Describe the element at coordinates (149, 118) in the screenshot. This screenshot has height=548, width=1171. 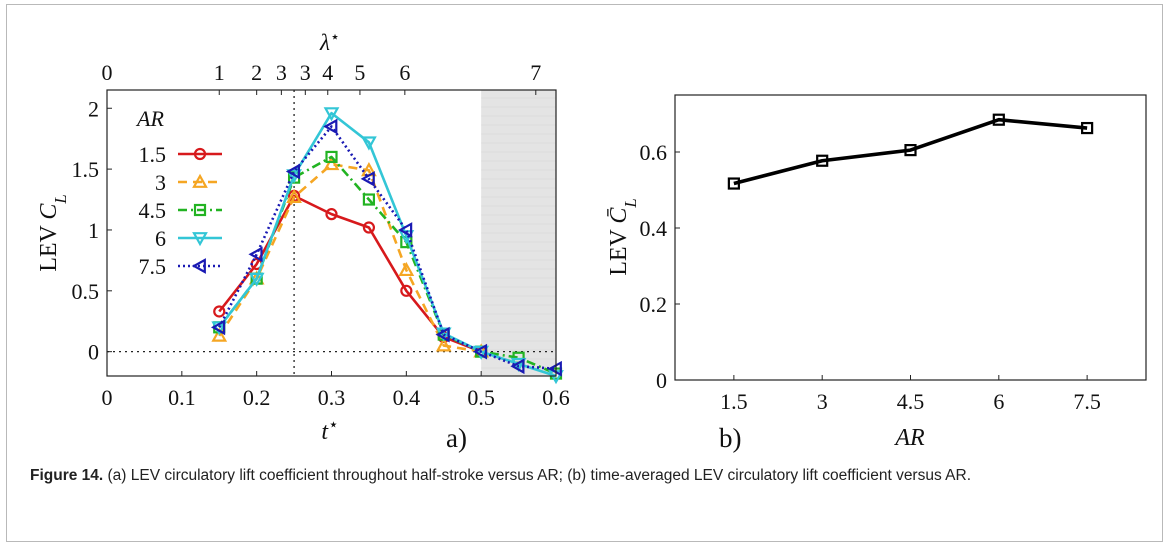
I see `legend-title: AR` at that location.